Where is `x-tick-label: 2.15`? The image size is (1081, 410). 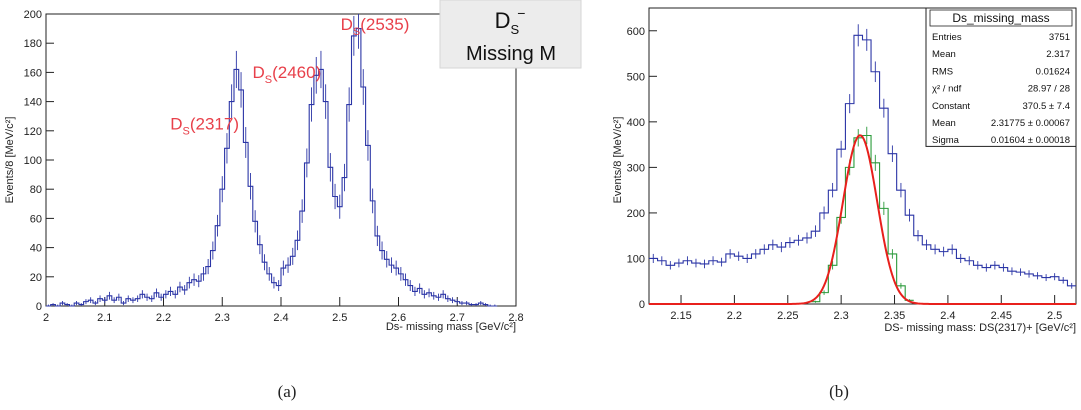 x-tick-label: 2.15 is located at coordinates (680, 316).